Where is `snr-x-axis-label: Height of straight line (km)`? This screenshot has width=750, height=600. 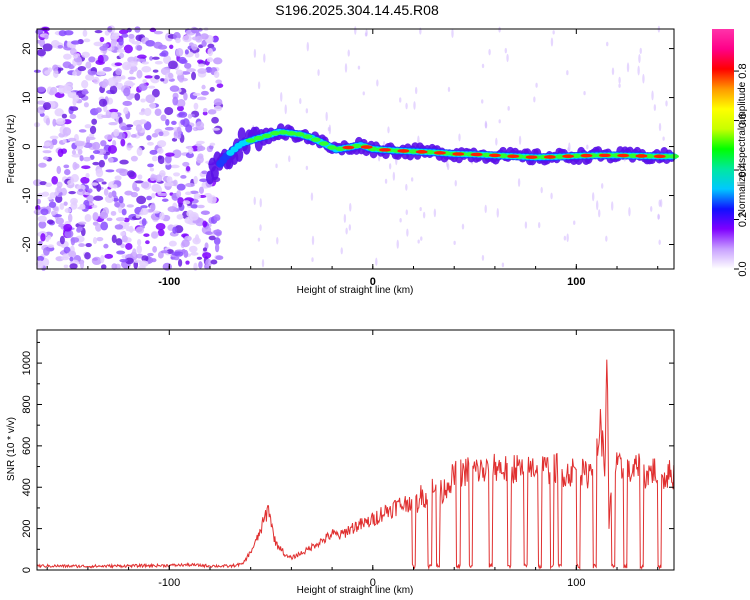
snr-x-axis-label: Height of straight line (km) is located at coordinates (355, 590).